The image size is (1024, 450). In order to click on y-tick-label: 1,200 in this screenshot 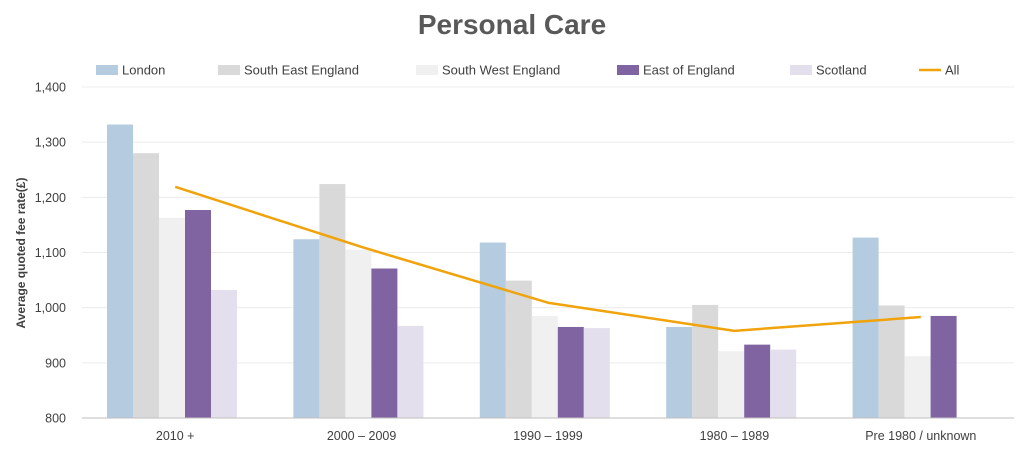, I will do `click(50, 198)`.